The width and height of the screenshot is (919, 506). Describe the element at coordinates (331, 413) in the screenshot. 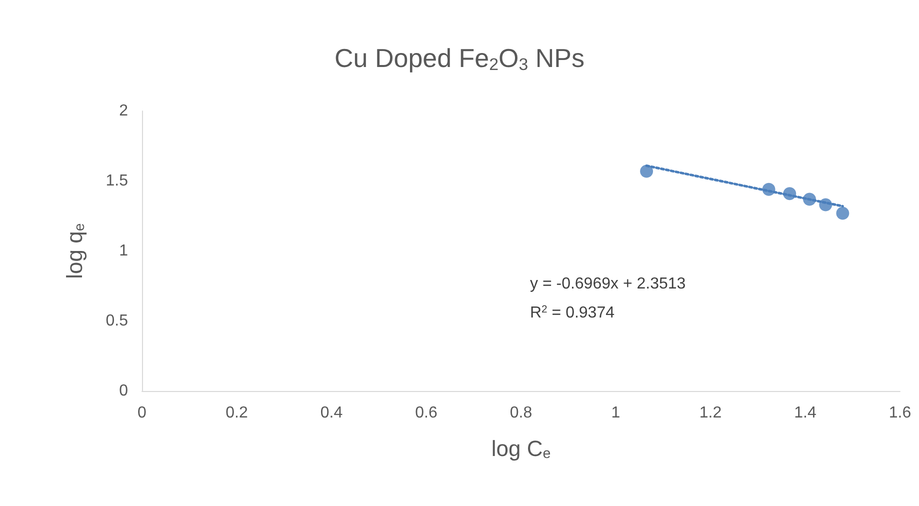

I see `x-tick-label: 0.4` at that location.